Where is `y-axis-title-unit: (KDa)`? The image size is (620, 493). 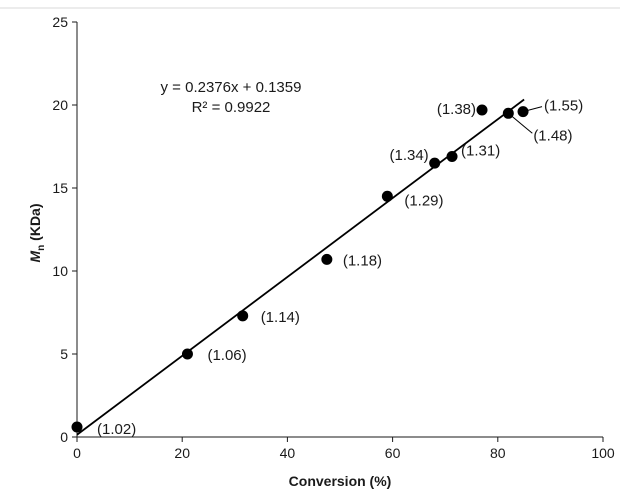
y-axis-title-unit: (KDa) is located at coordinates (35, 223).